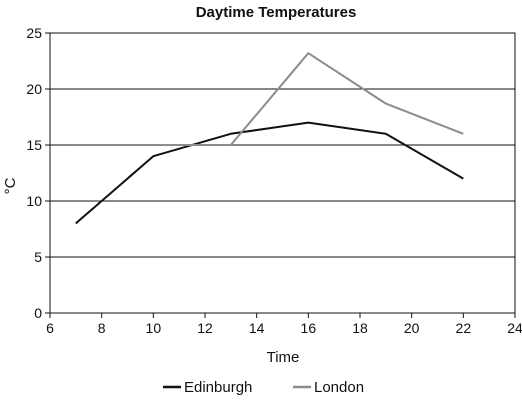 The image size is (522, 400). Describe the element at coordinates (205, 328) in the screenshot. I see `x-tick-label: 12` at that location.